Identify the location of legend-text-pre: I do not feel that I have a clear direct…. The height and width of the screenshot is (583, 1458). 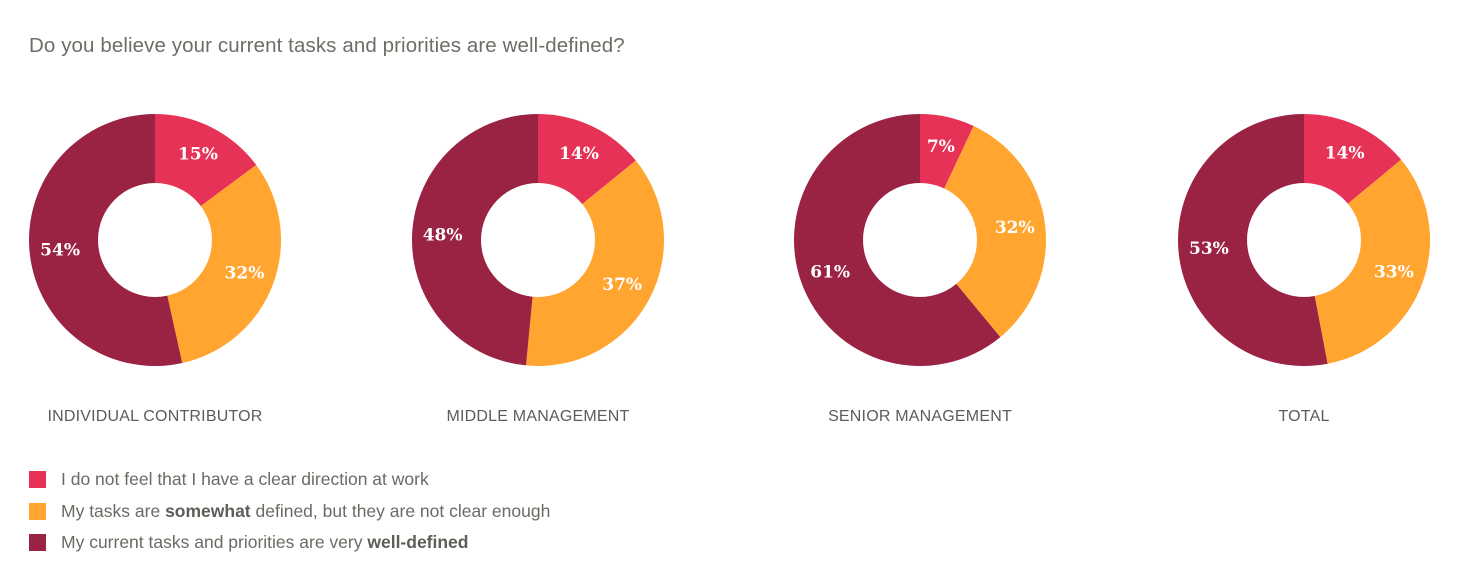
(245, 479).